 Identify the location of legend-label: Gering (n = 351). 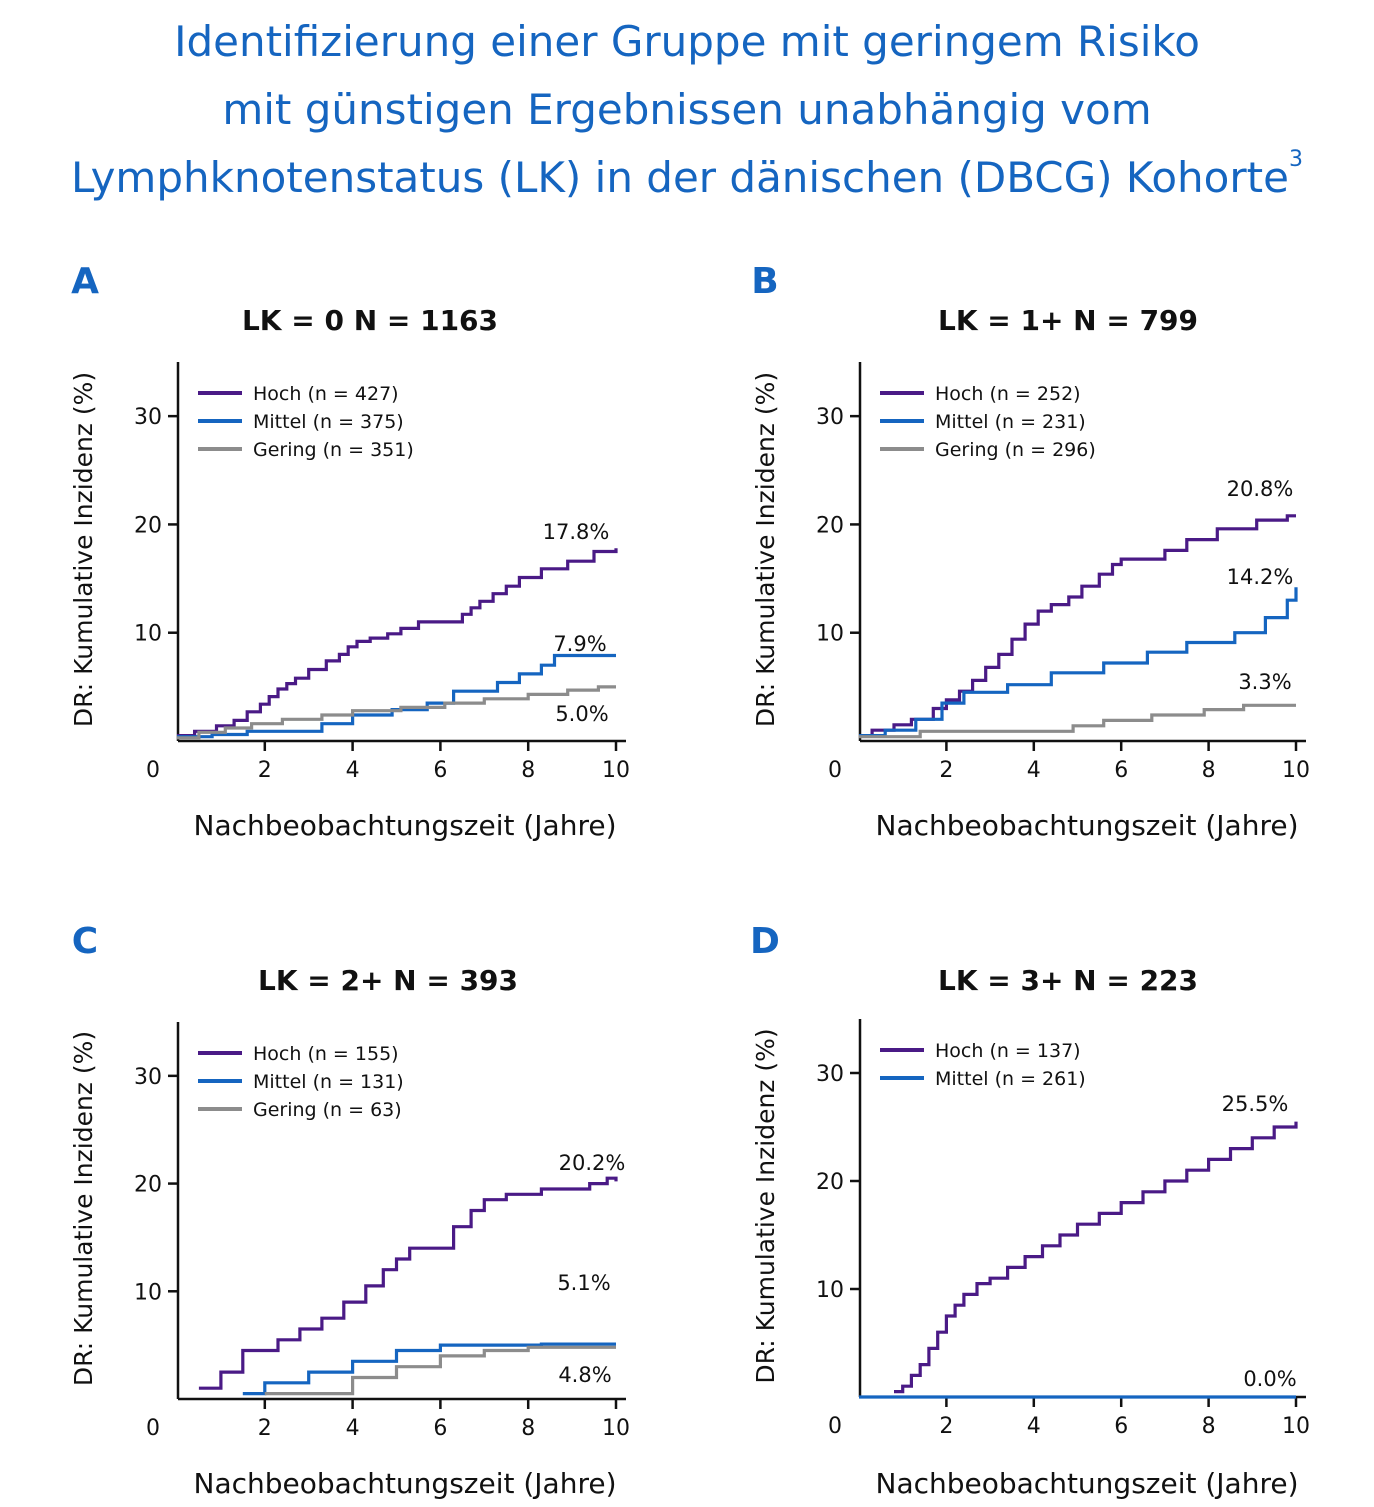
(333, 450).